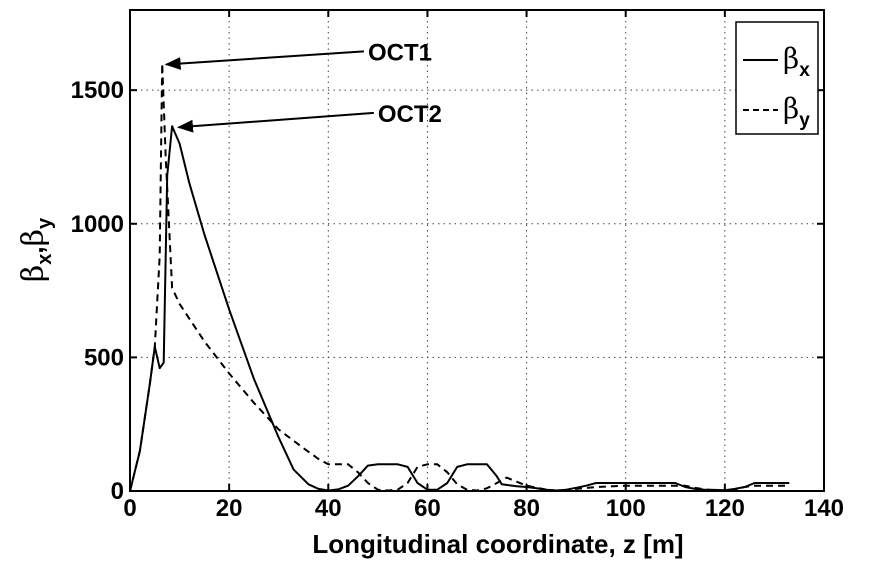 This screenshot has height=561, width=886. Describe the element at coordinates (725, 508) in the screenshot. I see `x-tick-label: 120` at that location.